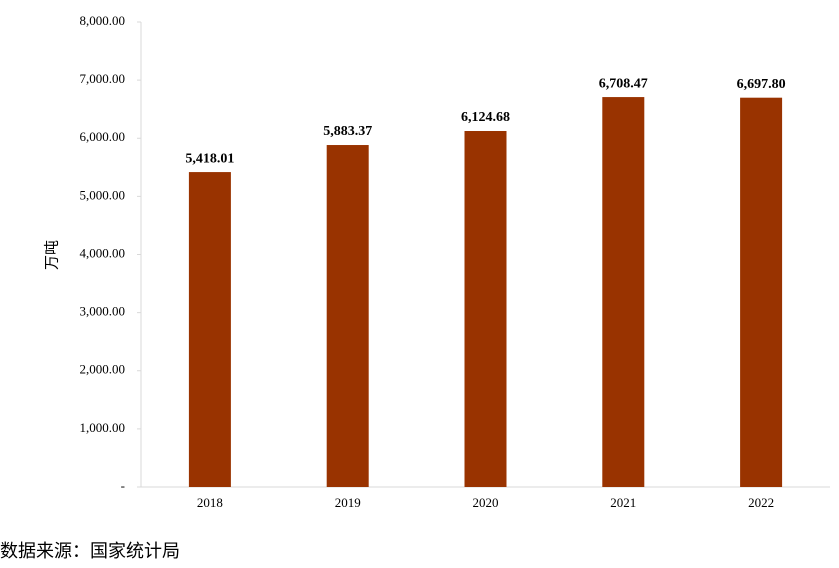 The height and width of the screenshot is (568, 839). I want to click on y-tick-label: 7,000.00, so click(103, 78).